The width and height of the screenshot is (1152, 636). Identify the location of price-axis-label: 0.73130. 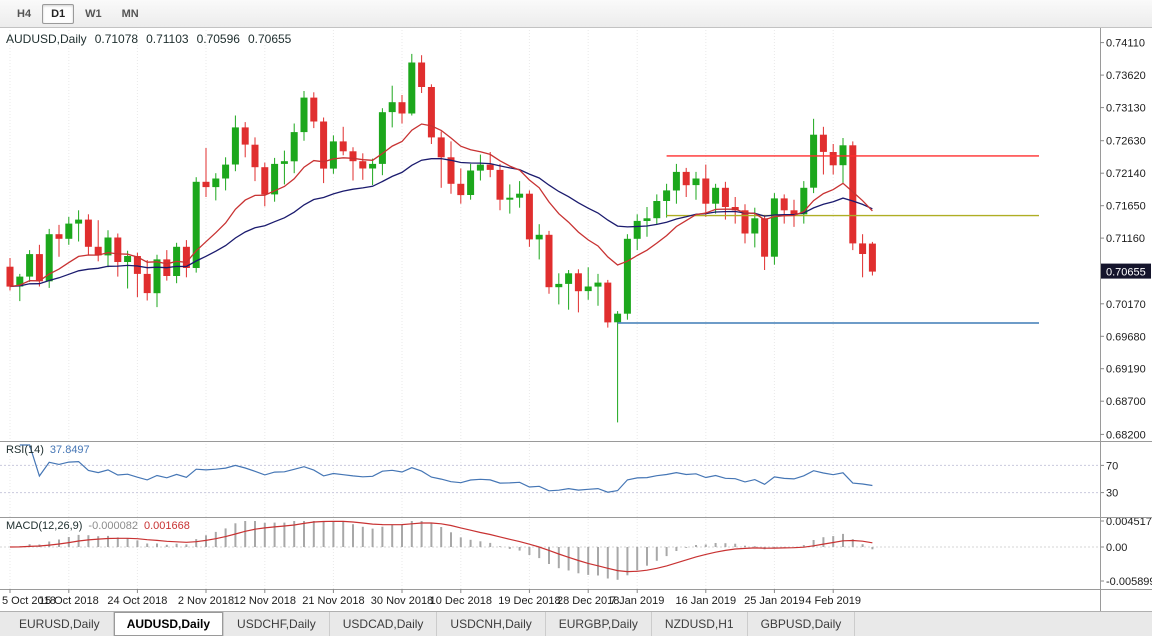
(1126, 109).